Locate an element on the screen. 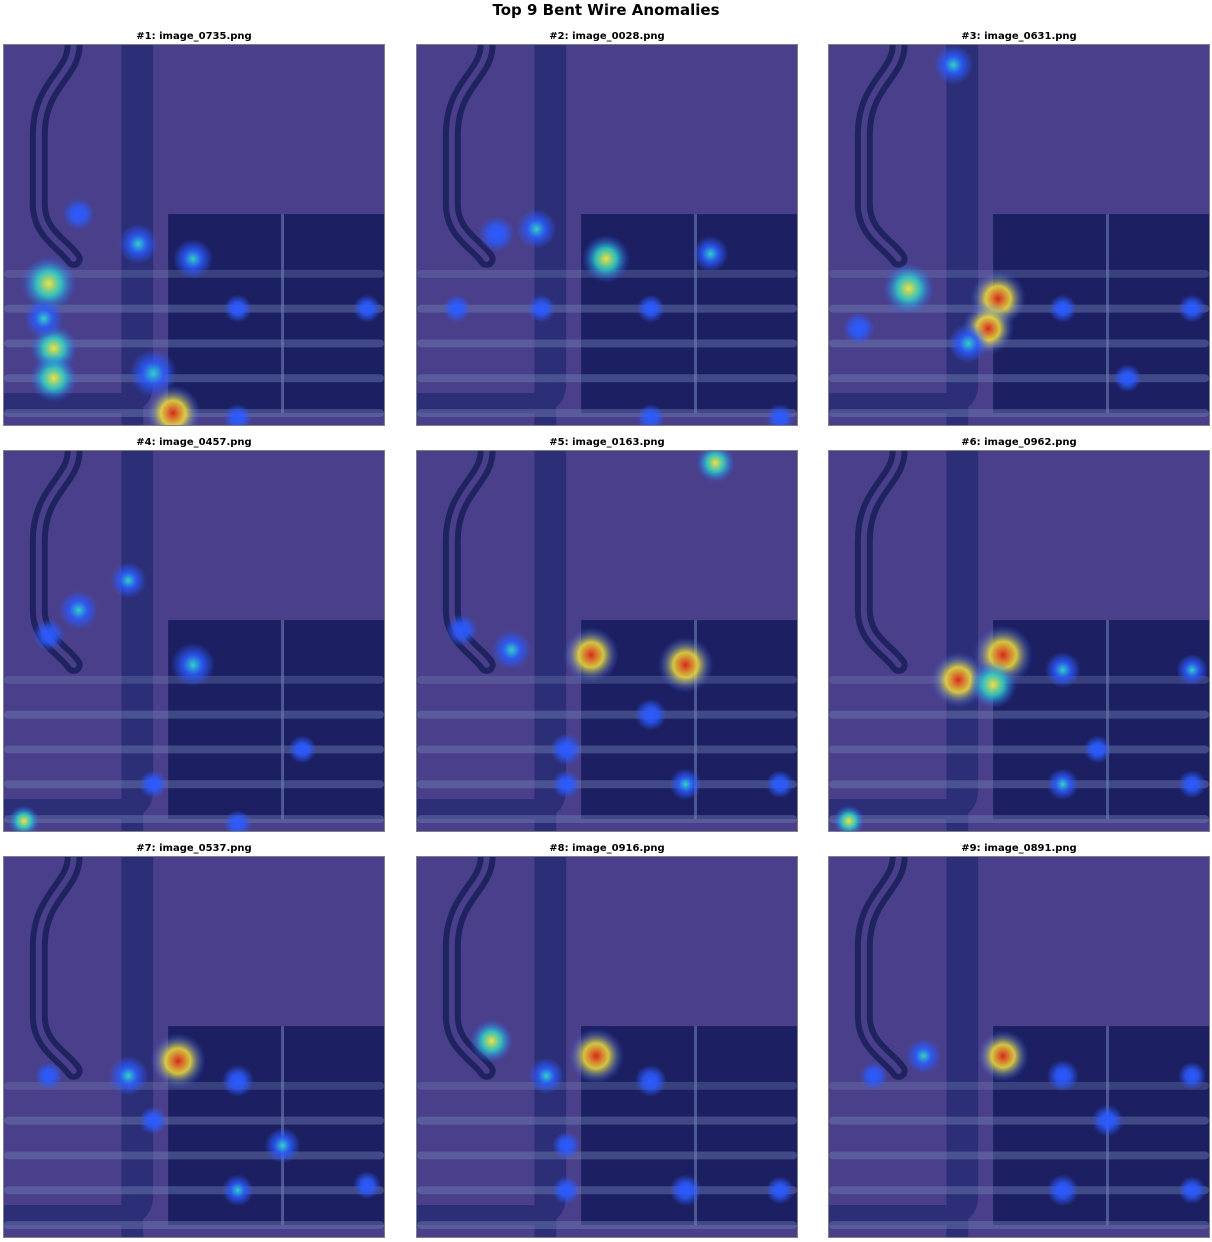 The height and width of the screenshot is (1242, 1212). panel-title: #4: image_0457.png is located at coordinates (194, 442).